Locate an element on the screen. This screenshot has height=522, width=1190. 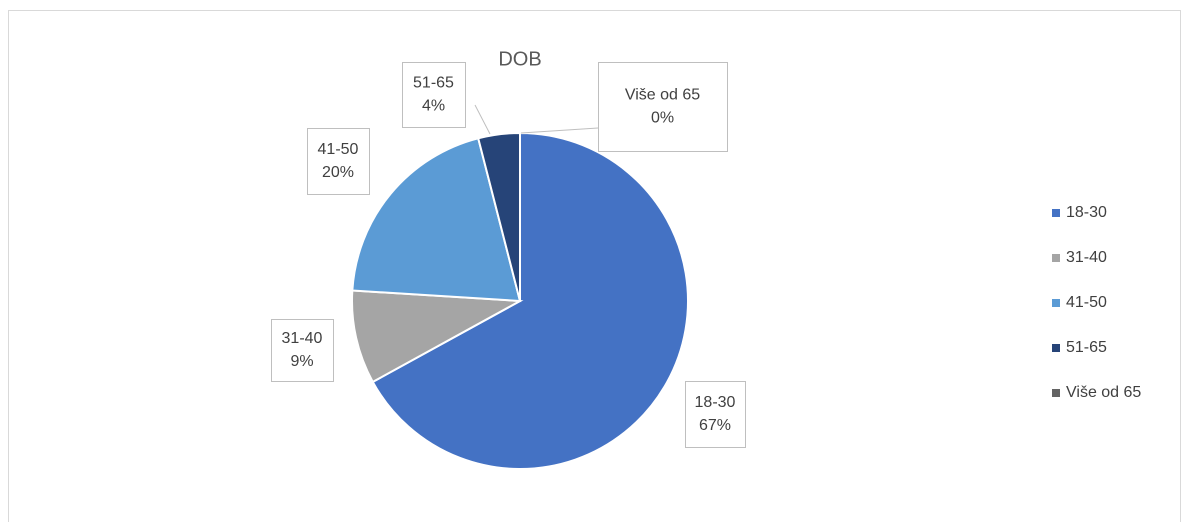
data-label-value: 9% is located at coordinates (301, 361).